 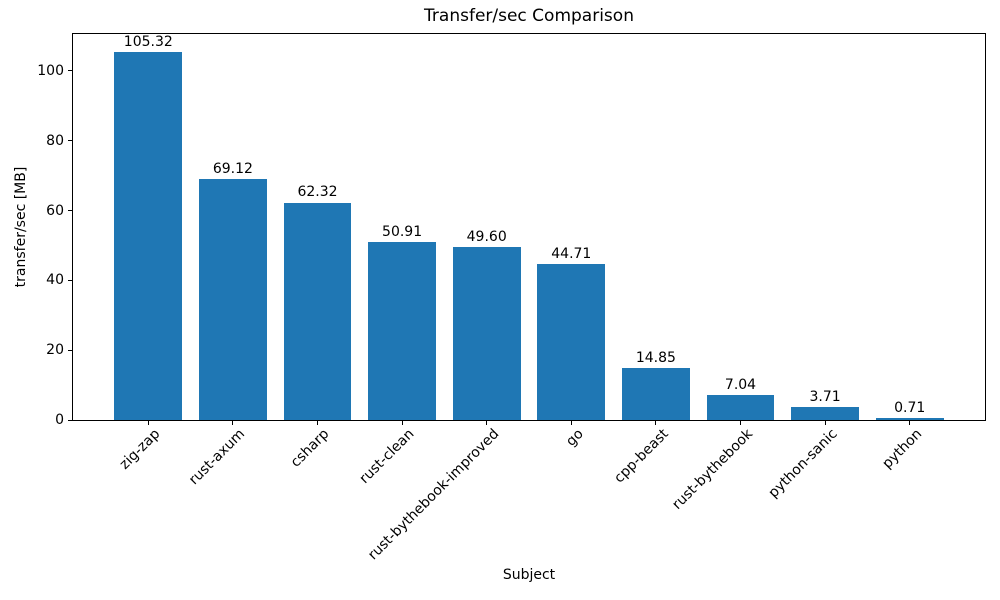 What do you see at coordinates (50, 70) in the screenshot?
I see `y-tick-label: 100` at bounding box center [50, 70].